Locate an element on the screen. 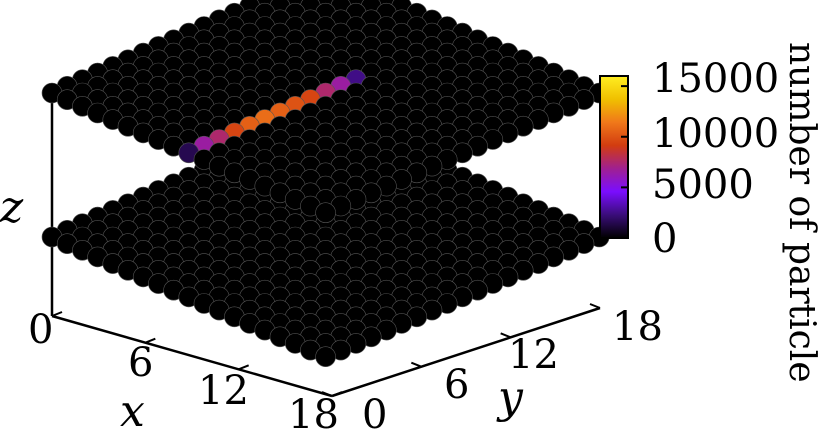 The image size is (830, 433). y-axis-label: y is located at coordinates (510, 397).